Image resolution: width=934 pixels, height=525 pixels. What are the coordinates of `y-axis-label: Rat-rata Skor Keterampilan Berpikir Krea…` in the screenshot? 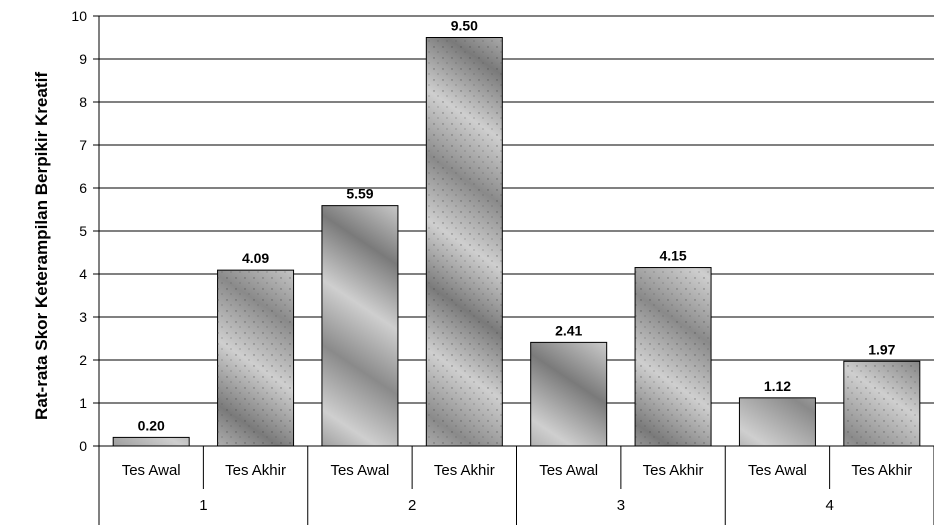 It's located at (41, 246).